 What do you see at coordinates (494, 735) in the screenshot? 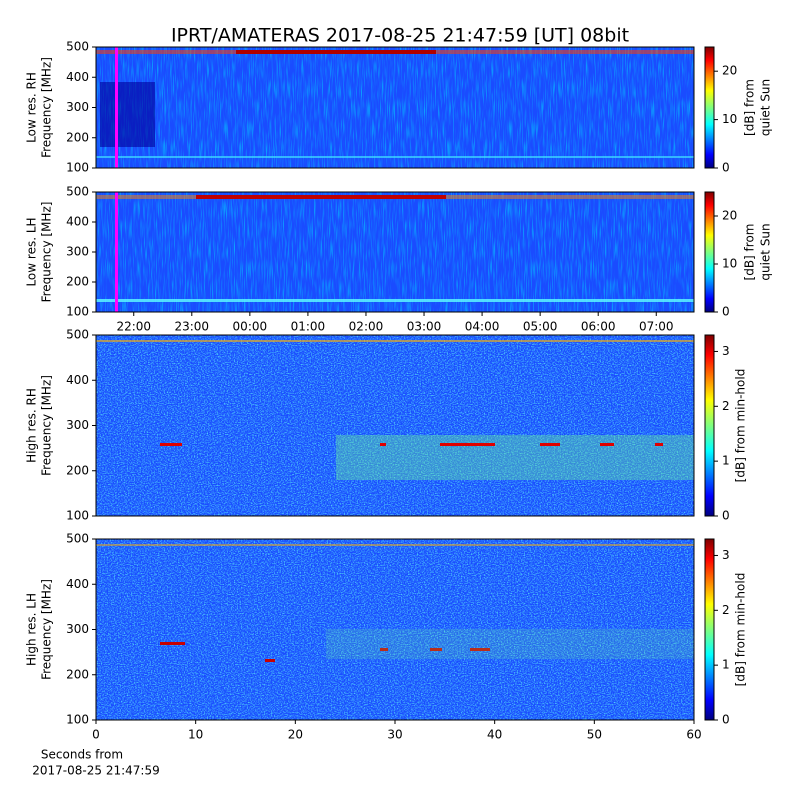
I see `x-tick-label: 40` at bounding box center [494, 735].